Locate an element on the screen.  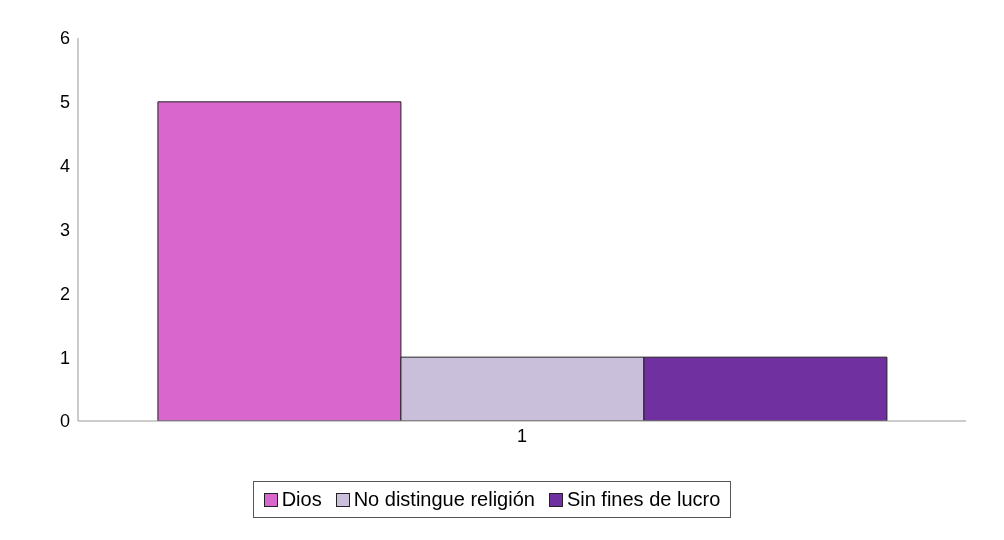
y-tick-label: 0 is located at coordinates (64, 421).